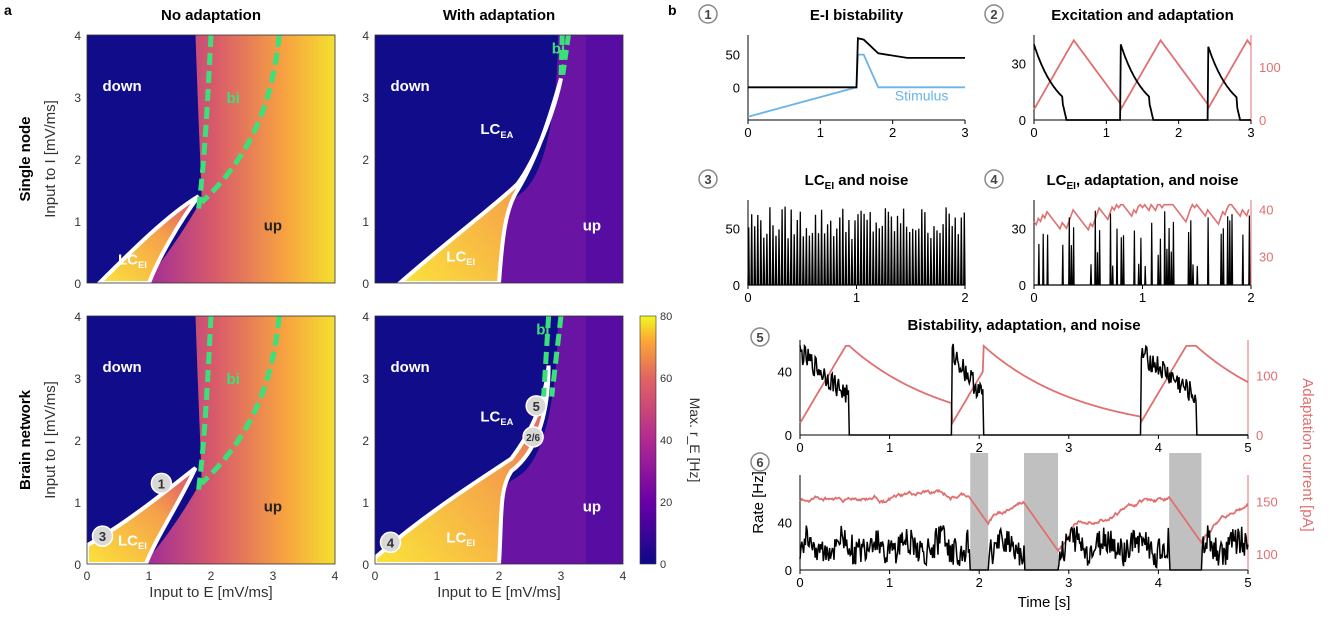 This screenshot has width=1330, height=621. What do you see at coordinates (1142, 15) in the screenshot?
I see `panel-title: Excitation and adaptation` at bounding box center [1142, 15].